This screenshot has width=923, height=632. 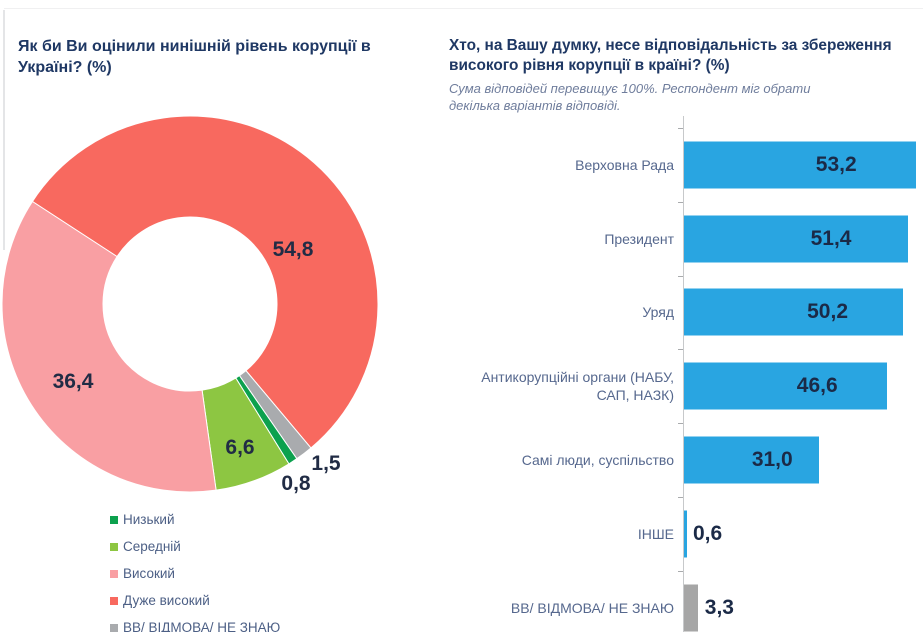 I want to click on bar-category-label: ІНШЕ, so click(x=655, y=533).